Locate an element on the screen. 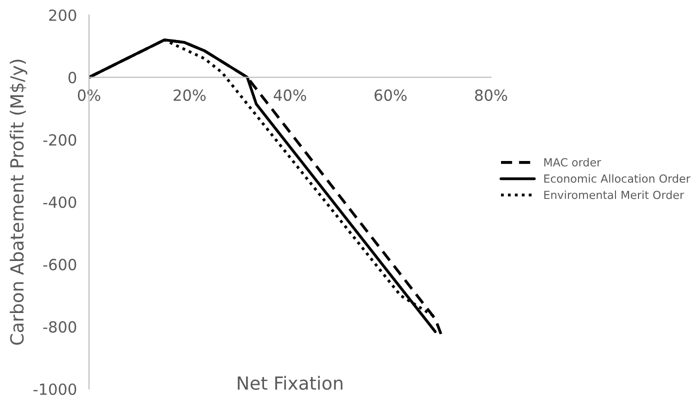 The width and height of the screenshot is (698, 408). x-axis-title: Net Fixation is located at coordinates (290, 383).